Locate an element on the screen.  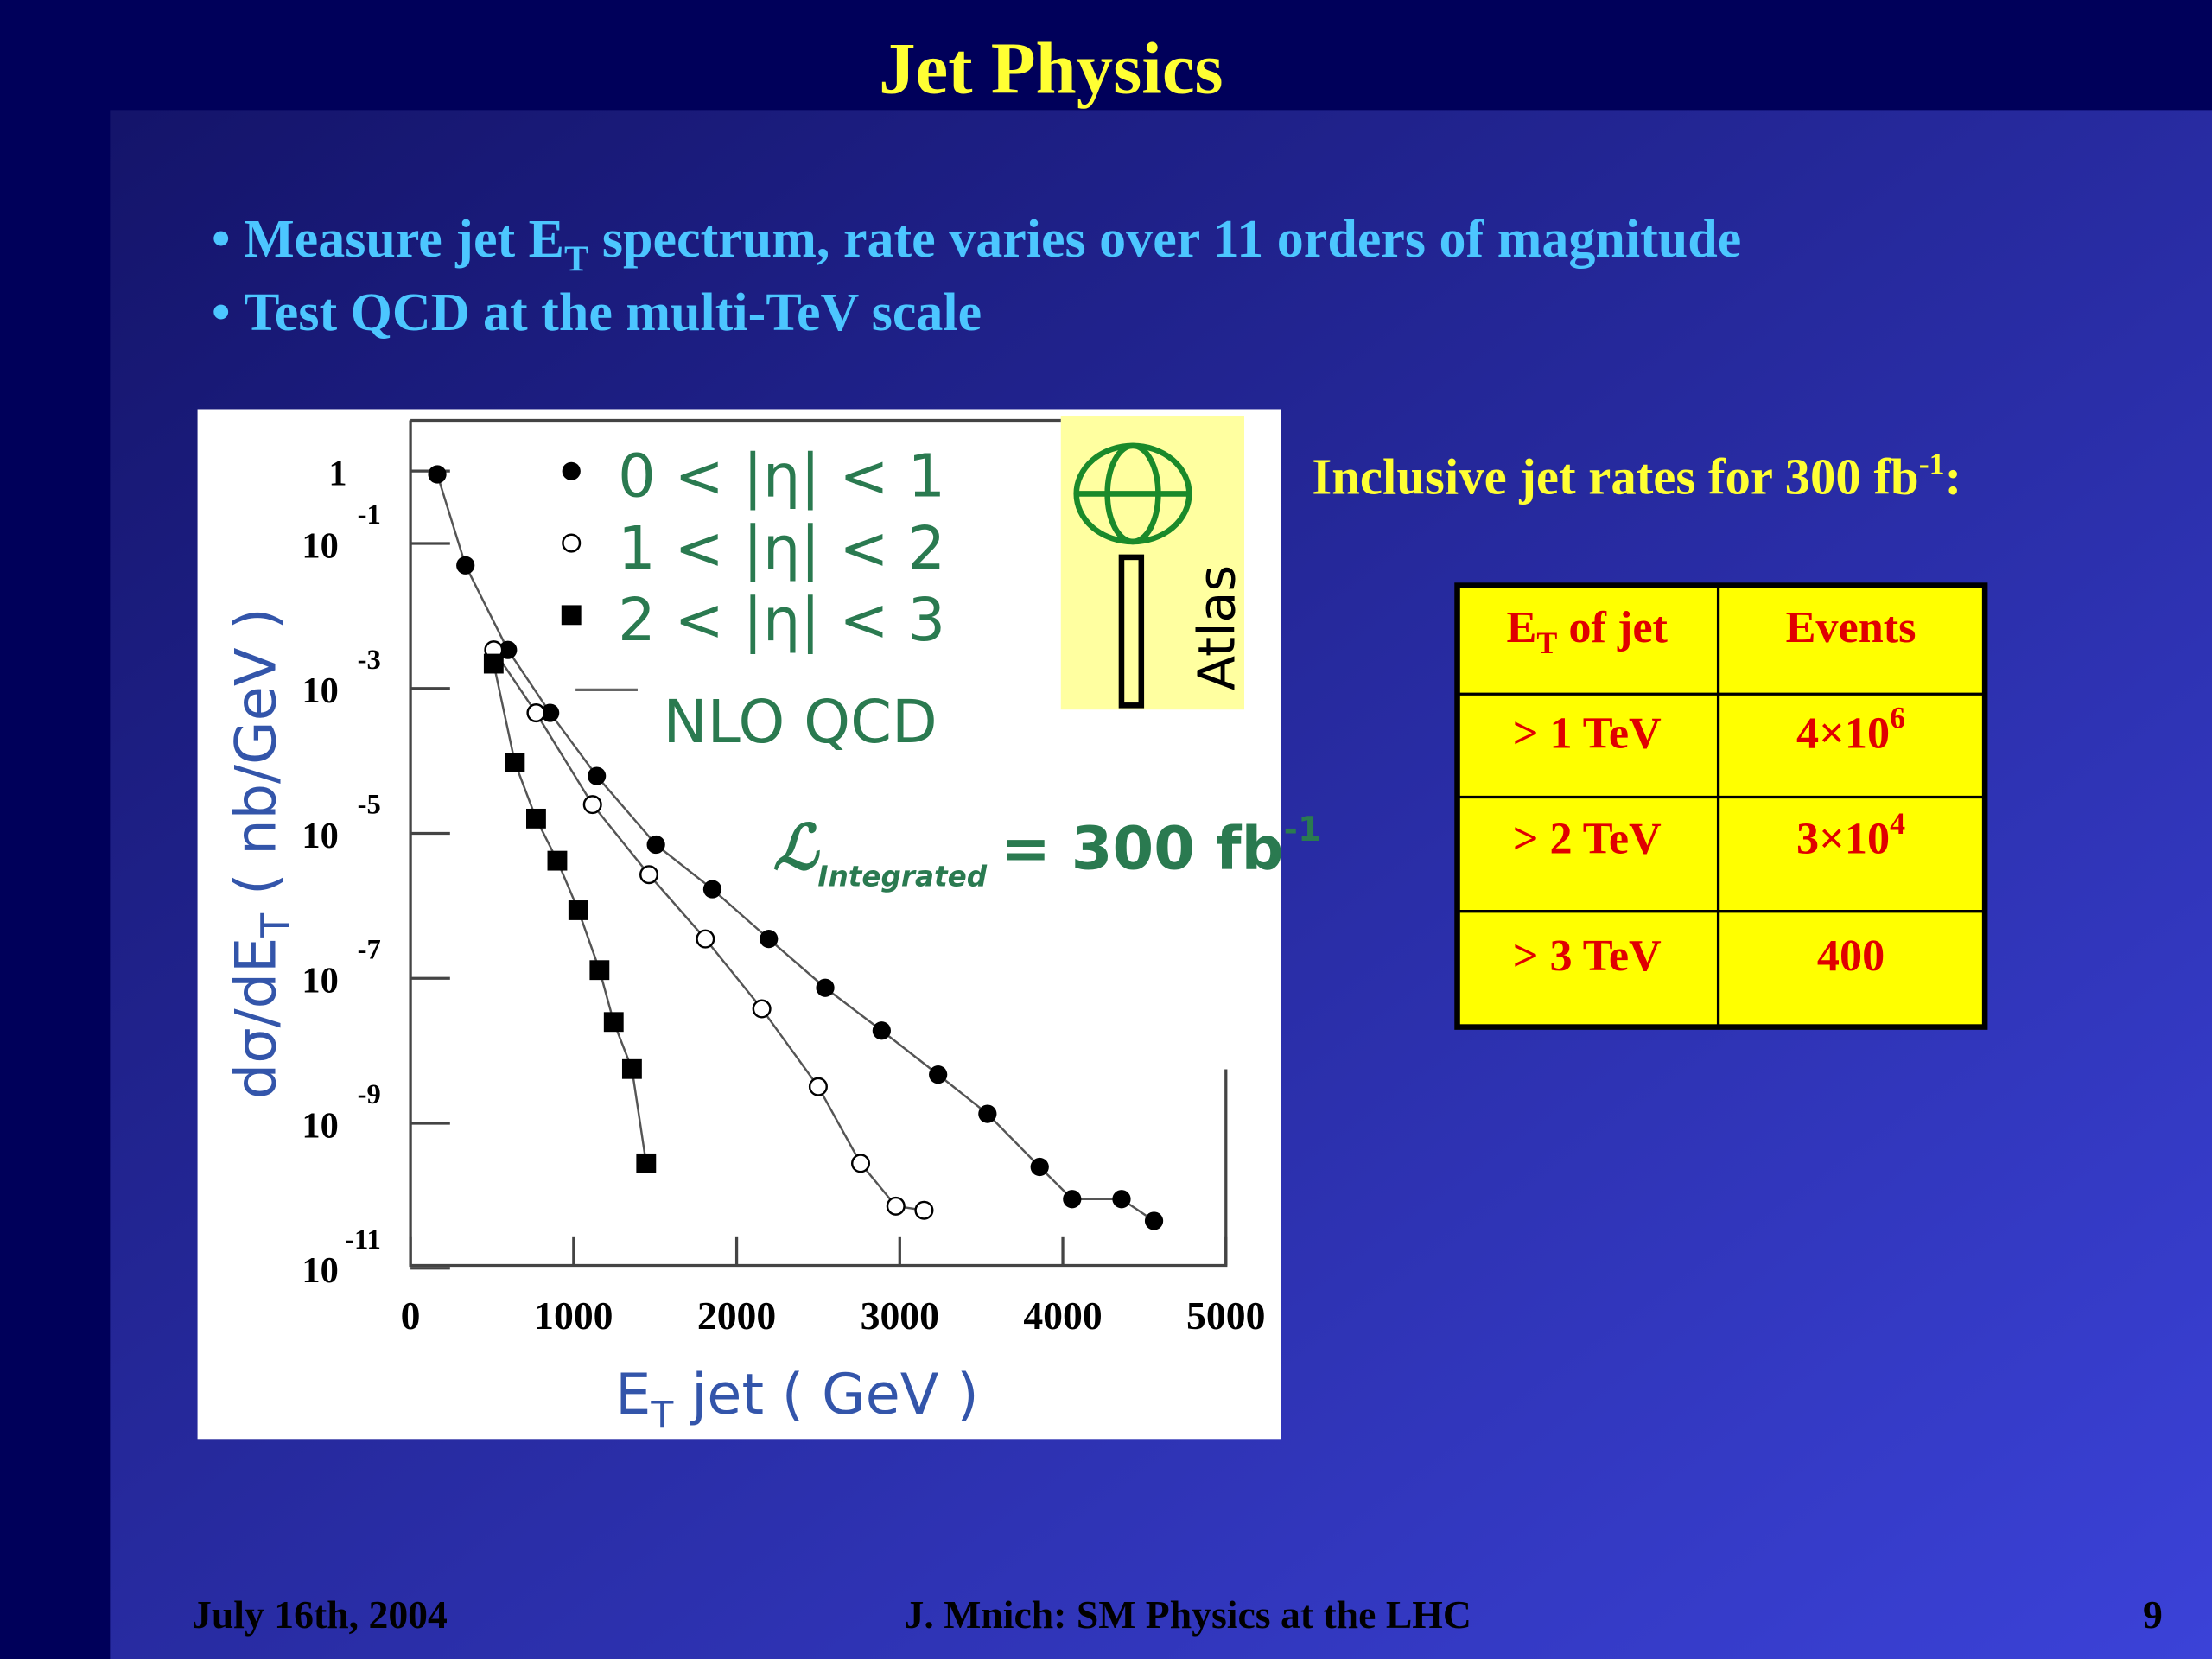
table-frame is located at coordinates (1721, 806).